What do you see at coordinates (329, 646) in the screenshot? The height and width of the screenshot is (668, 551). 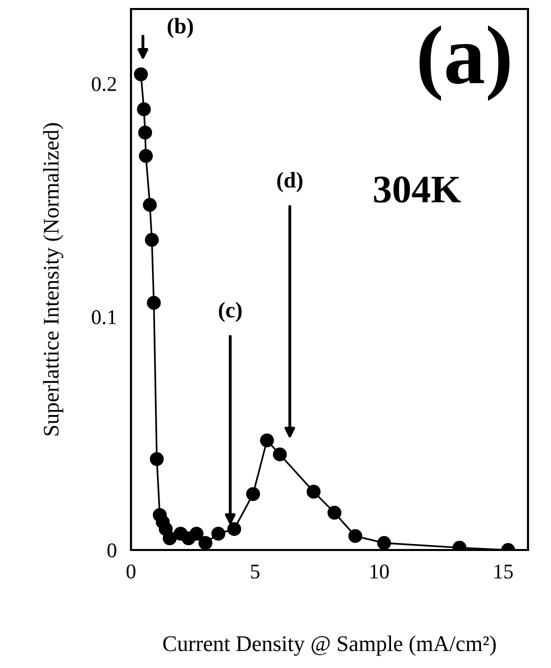 I see `x-axis-title: Current Density @ Sample (mA/cm²)` at bounding box center [329, 646].